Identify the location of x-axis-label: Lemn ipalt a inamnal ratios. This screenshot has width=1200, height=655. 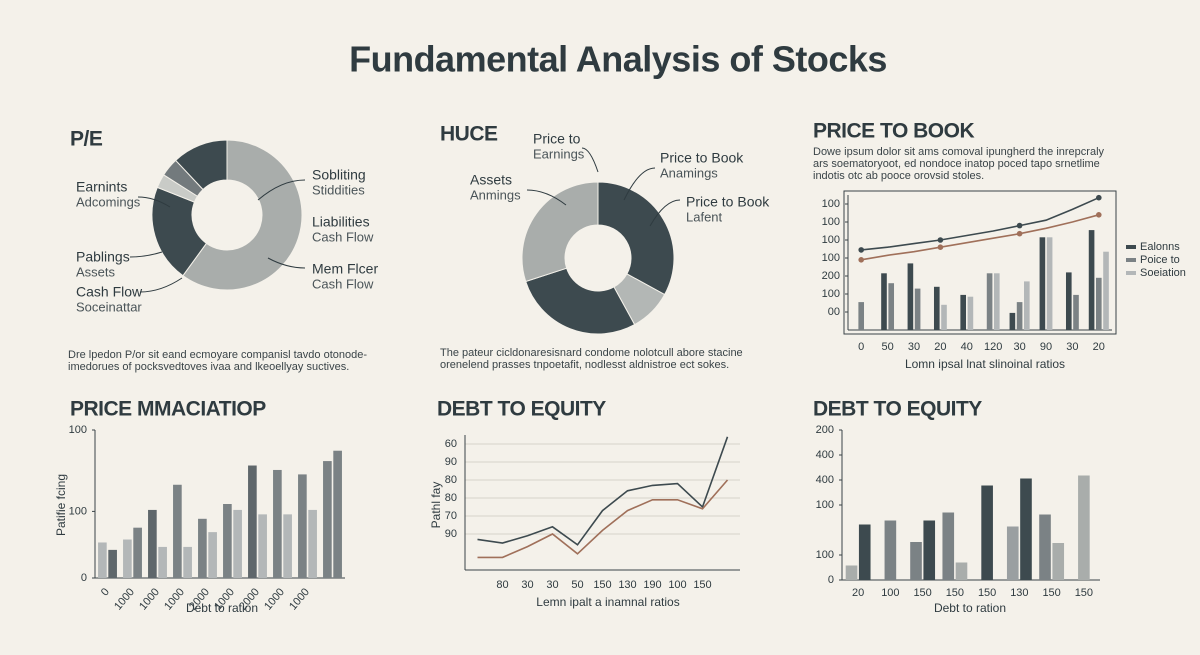
(607, 602).